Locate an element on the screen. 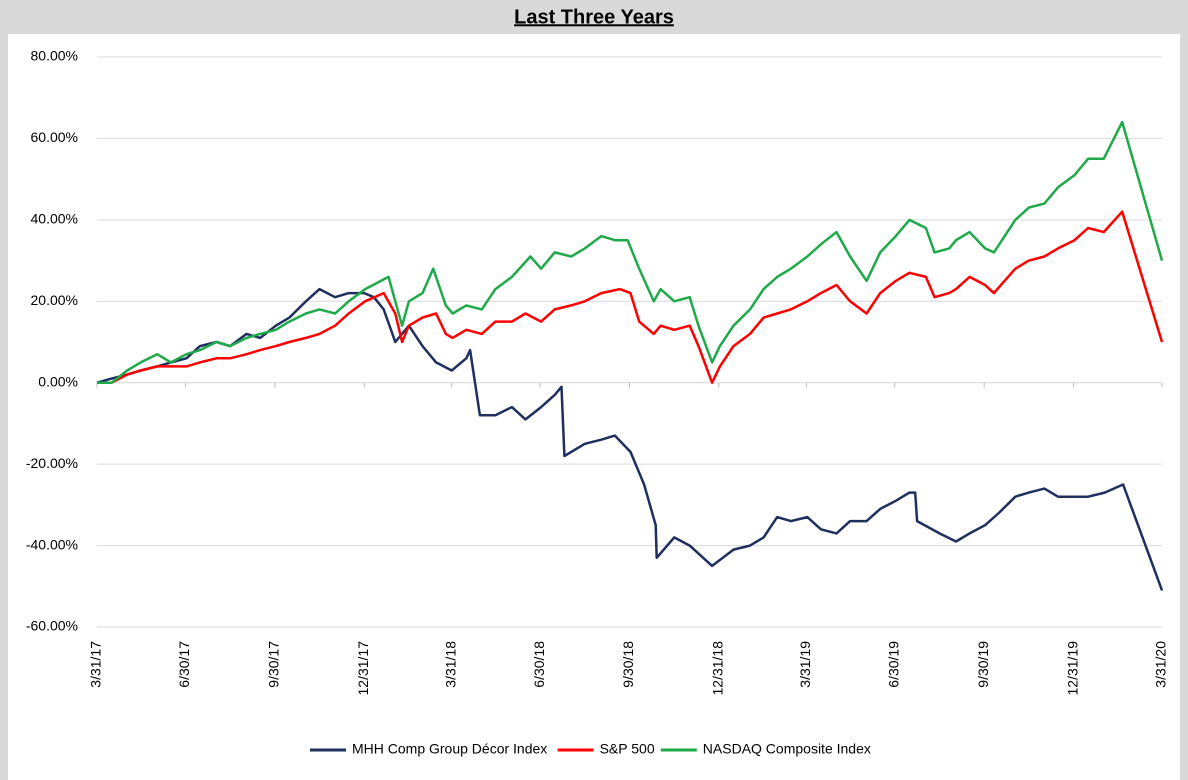 The image size is (1188, 780). x-tick-label: 3/31/19 is located at coordinates (805, 664).